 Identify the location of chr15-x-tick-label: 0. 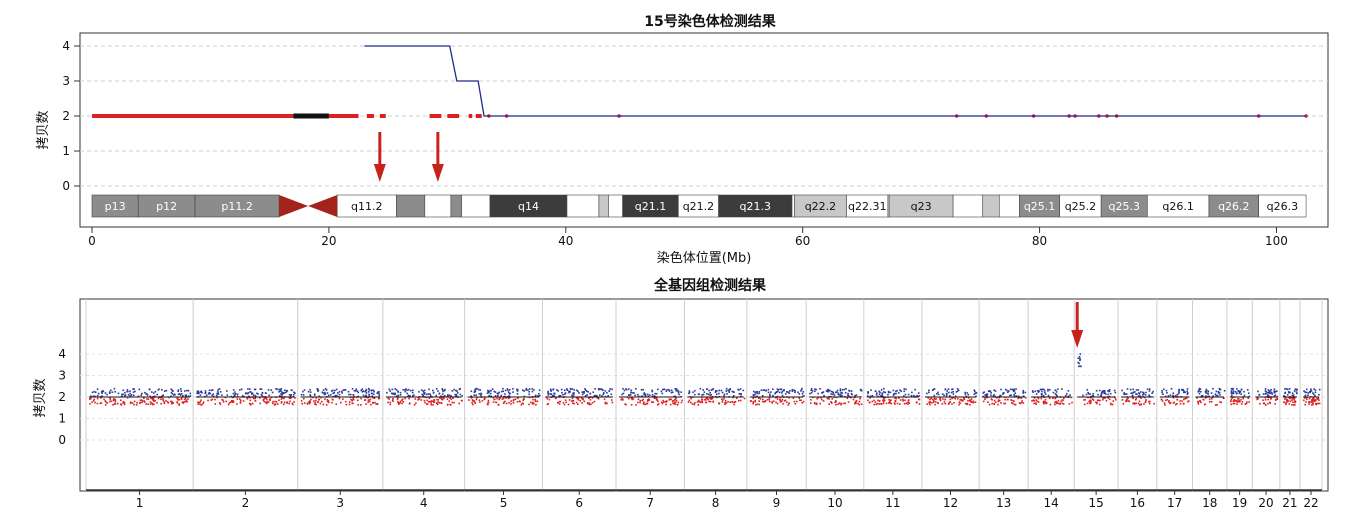
(92, 241).